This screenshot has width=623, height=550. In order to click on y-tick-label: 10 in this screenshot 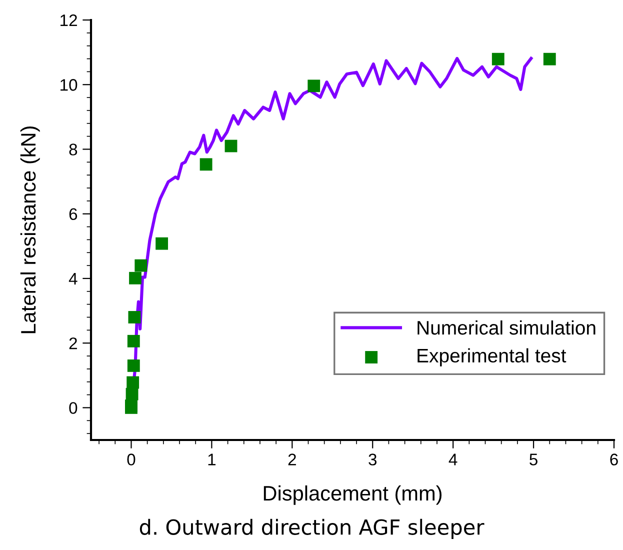, I will do `click(69, 85)`.